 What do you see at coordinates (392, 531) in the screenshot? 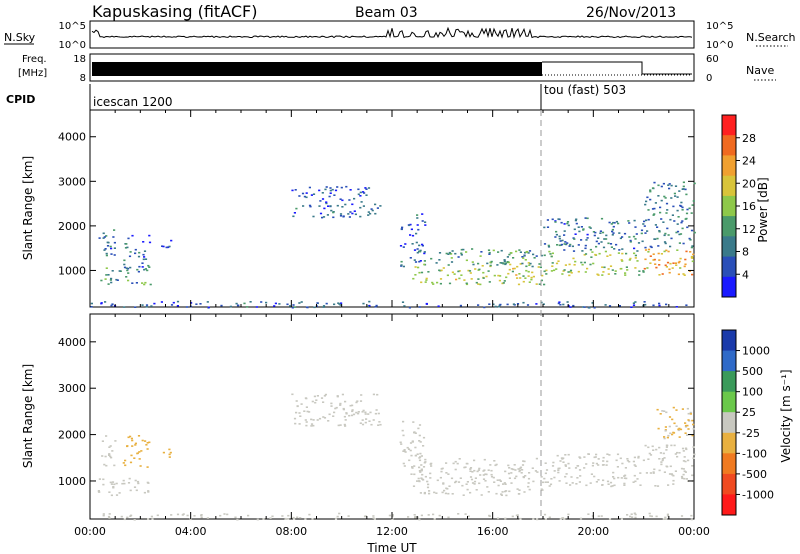
I see `x-tick-label: 12:00` at bounding box center [392, 531].